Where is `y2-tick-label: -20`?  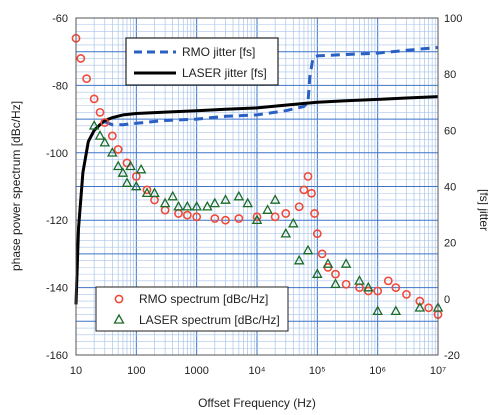 y2-tick-label: -20 is located at coordinates (452, 356).